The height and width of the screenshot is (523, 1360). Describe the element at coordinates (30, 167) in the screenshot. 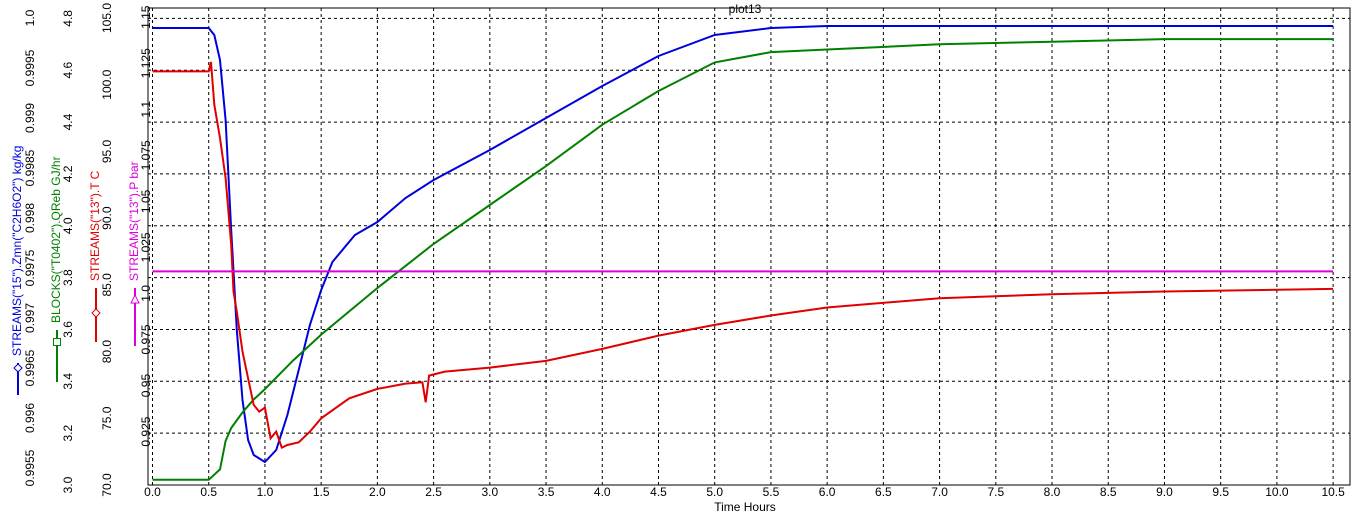

I see `y-tick-label: 0.9985` at that location.